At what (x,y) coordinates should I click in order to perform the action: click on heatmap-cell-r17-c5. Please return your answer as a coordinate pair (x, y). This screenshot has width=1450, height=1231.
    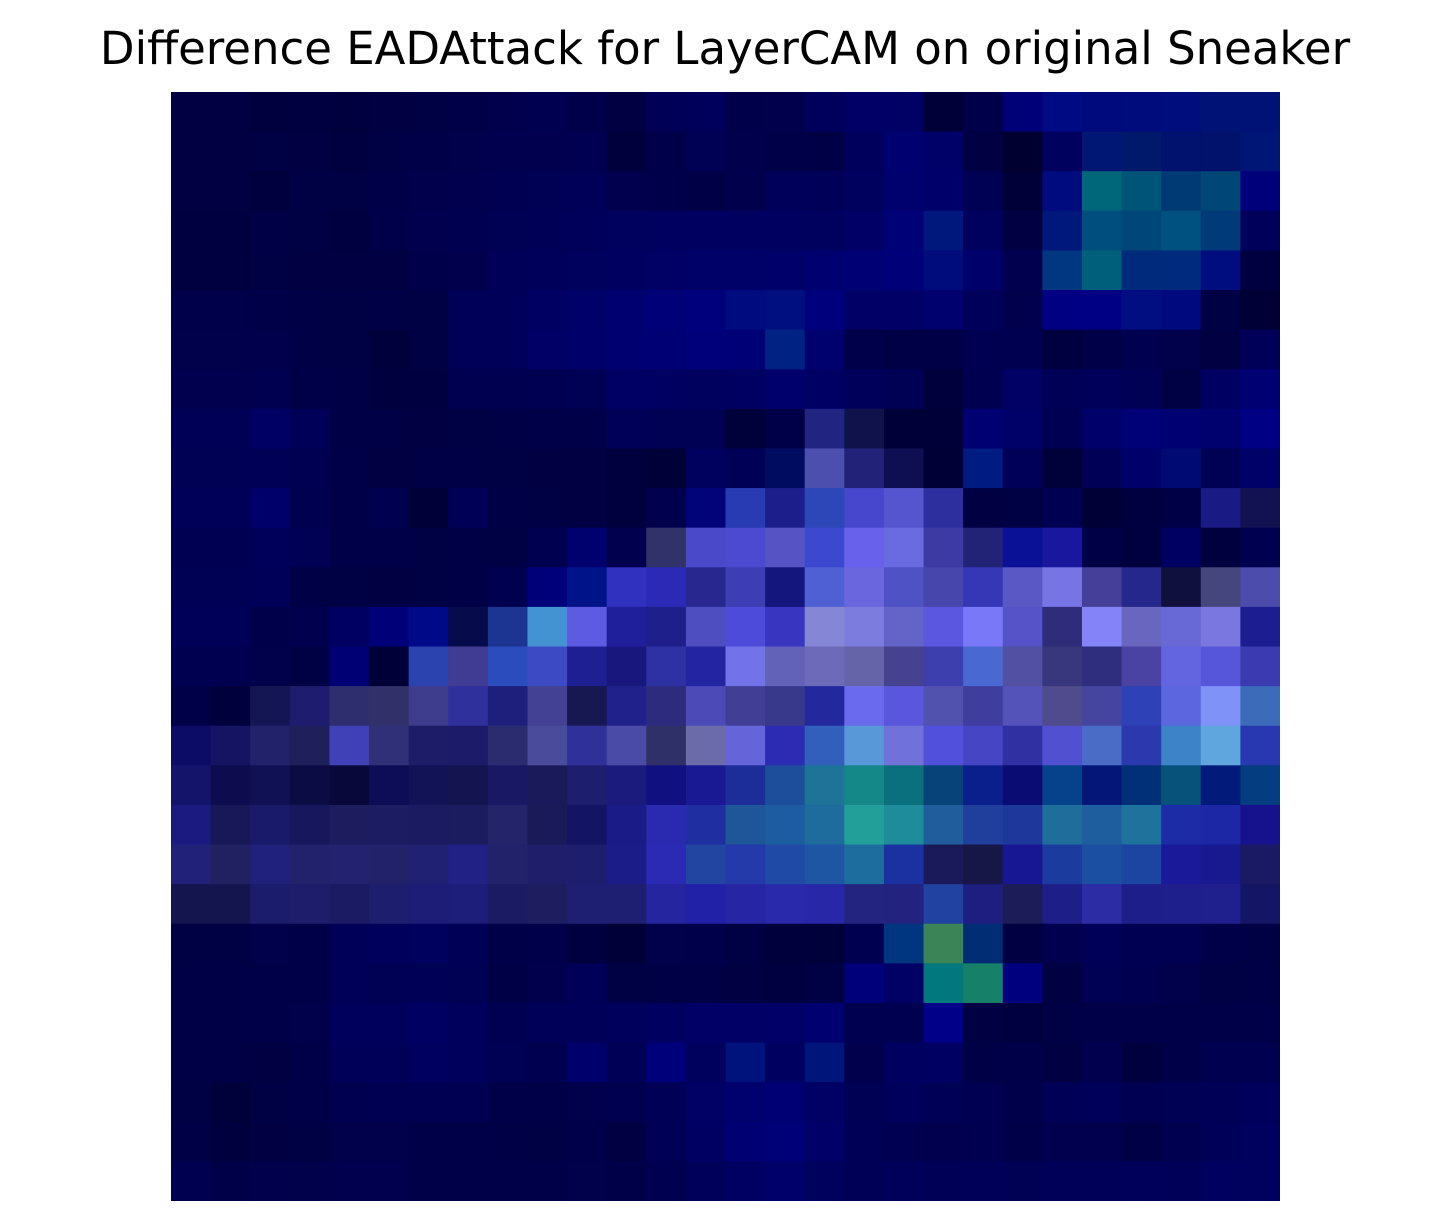
    Looking at the image, I should click on (389, 785).